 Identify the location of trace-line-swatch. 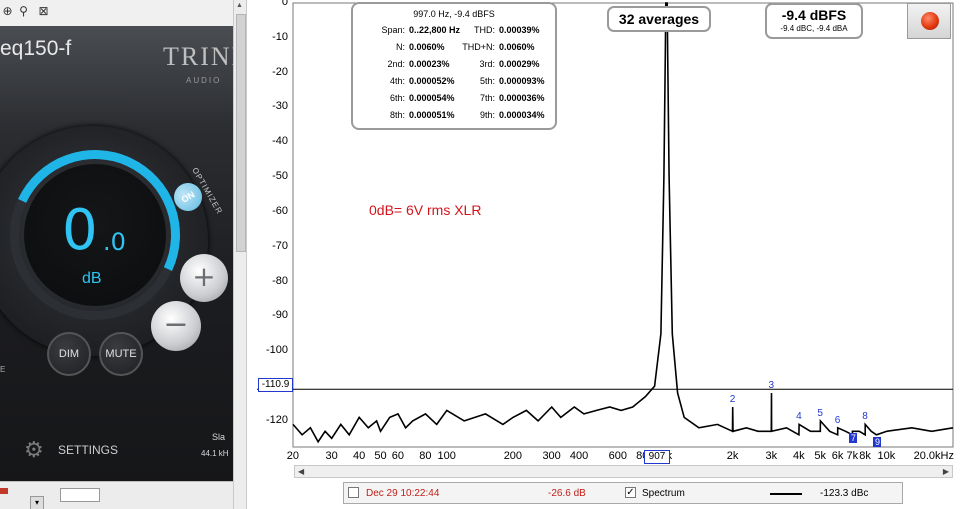
(786, 494).